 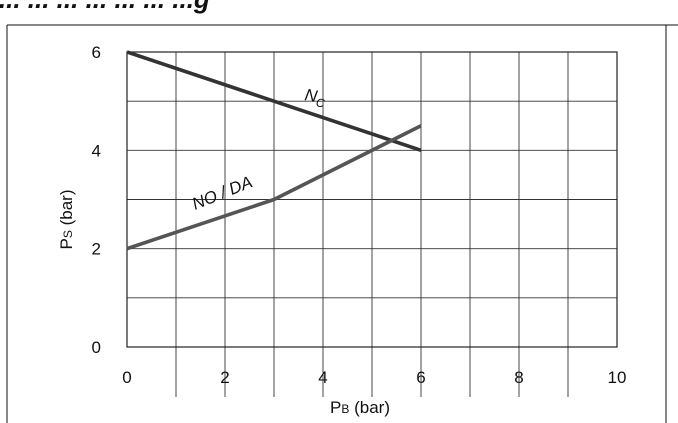 I want to click on x-tick-label: 2, so click(x=224, y=377).